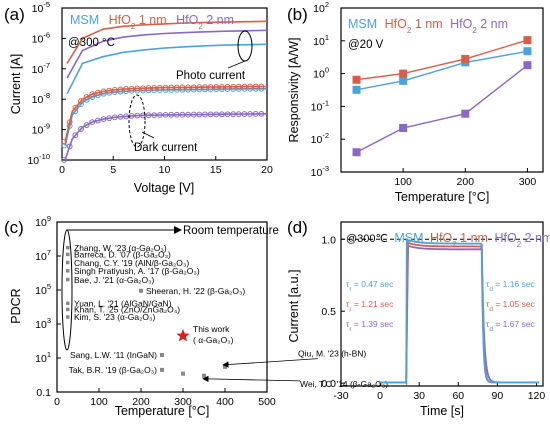  Describe the element at coordinates (164, 91) in the screenshot. I see `panel-a-series` at that location.